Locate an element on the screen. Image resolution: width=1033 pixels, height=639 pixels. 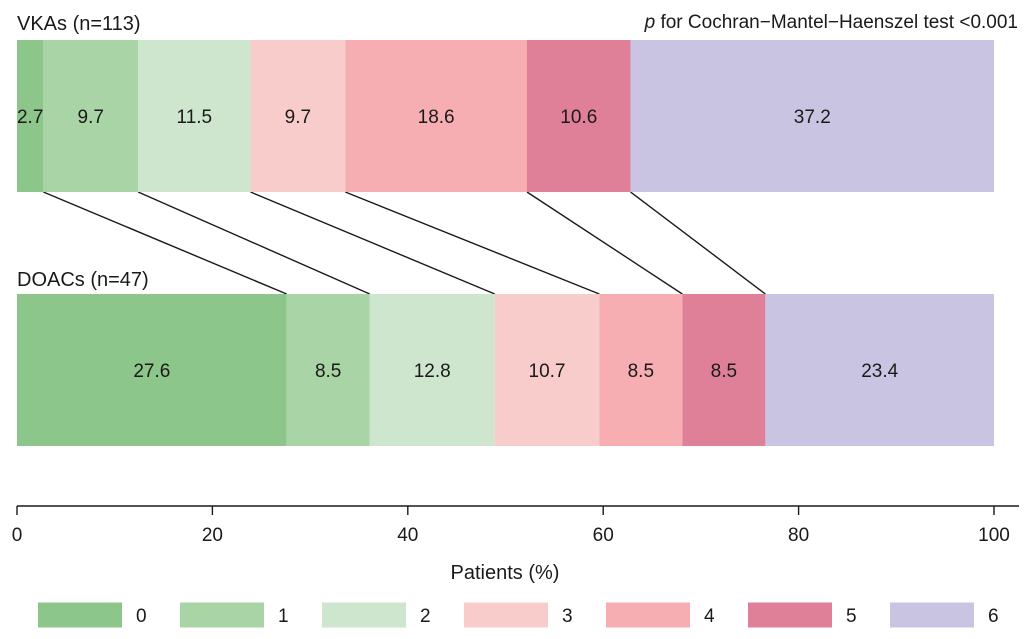
group-label: VKAs (n=113) is located at coordinates (79, 24).